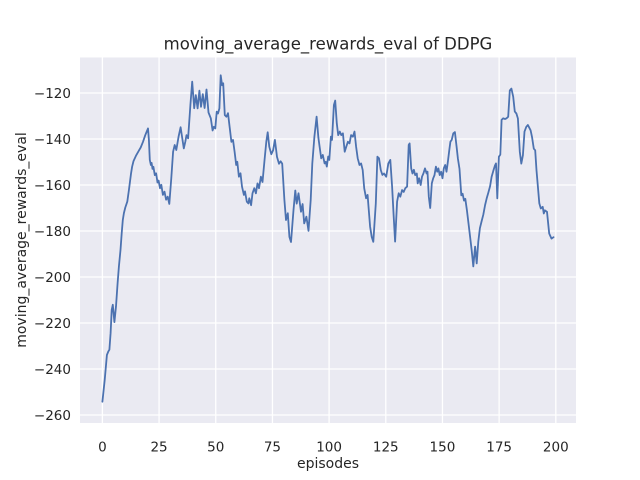 The width and height of the screenshot is (640, 480). What do you see at coordinates (499, 448) in the screenshot?
I see `x-tick-label: 175` at bounding box center [499, 448].